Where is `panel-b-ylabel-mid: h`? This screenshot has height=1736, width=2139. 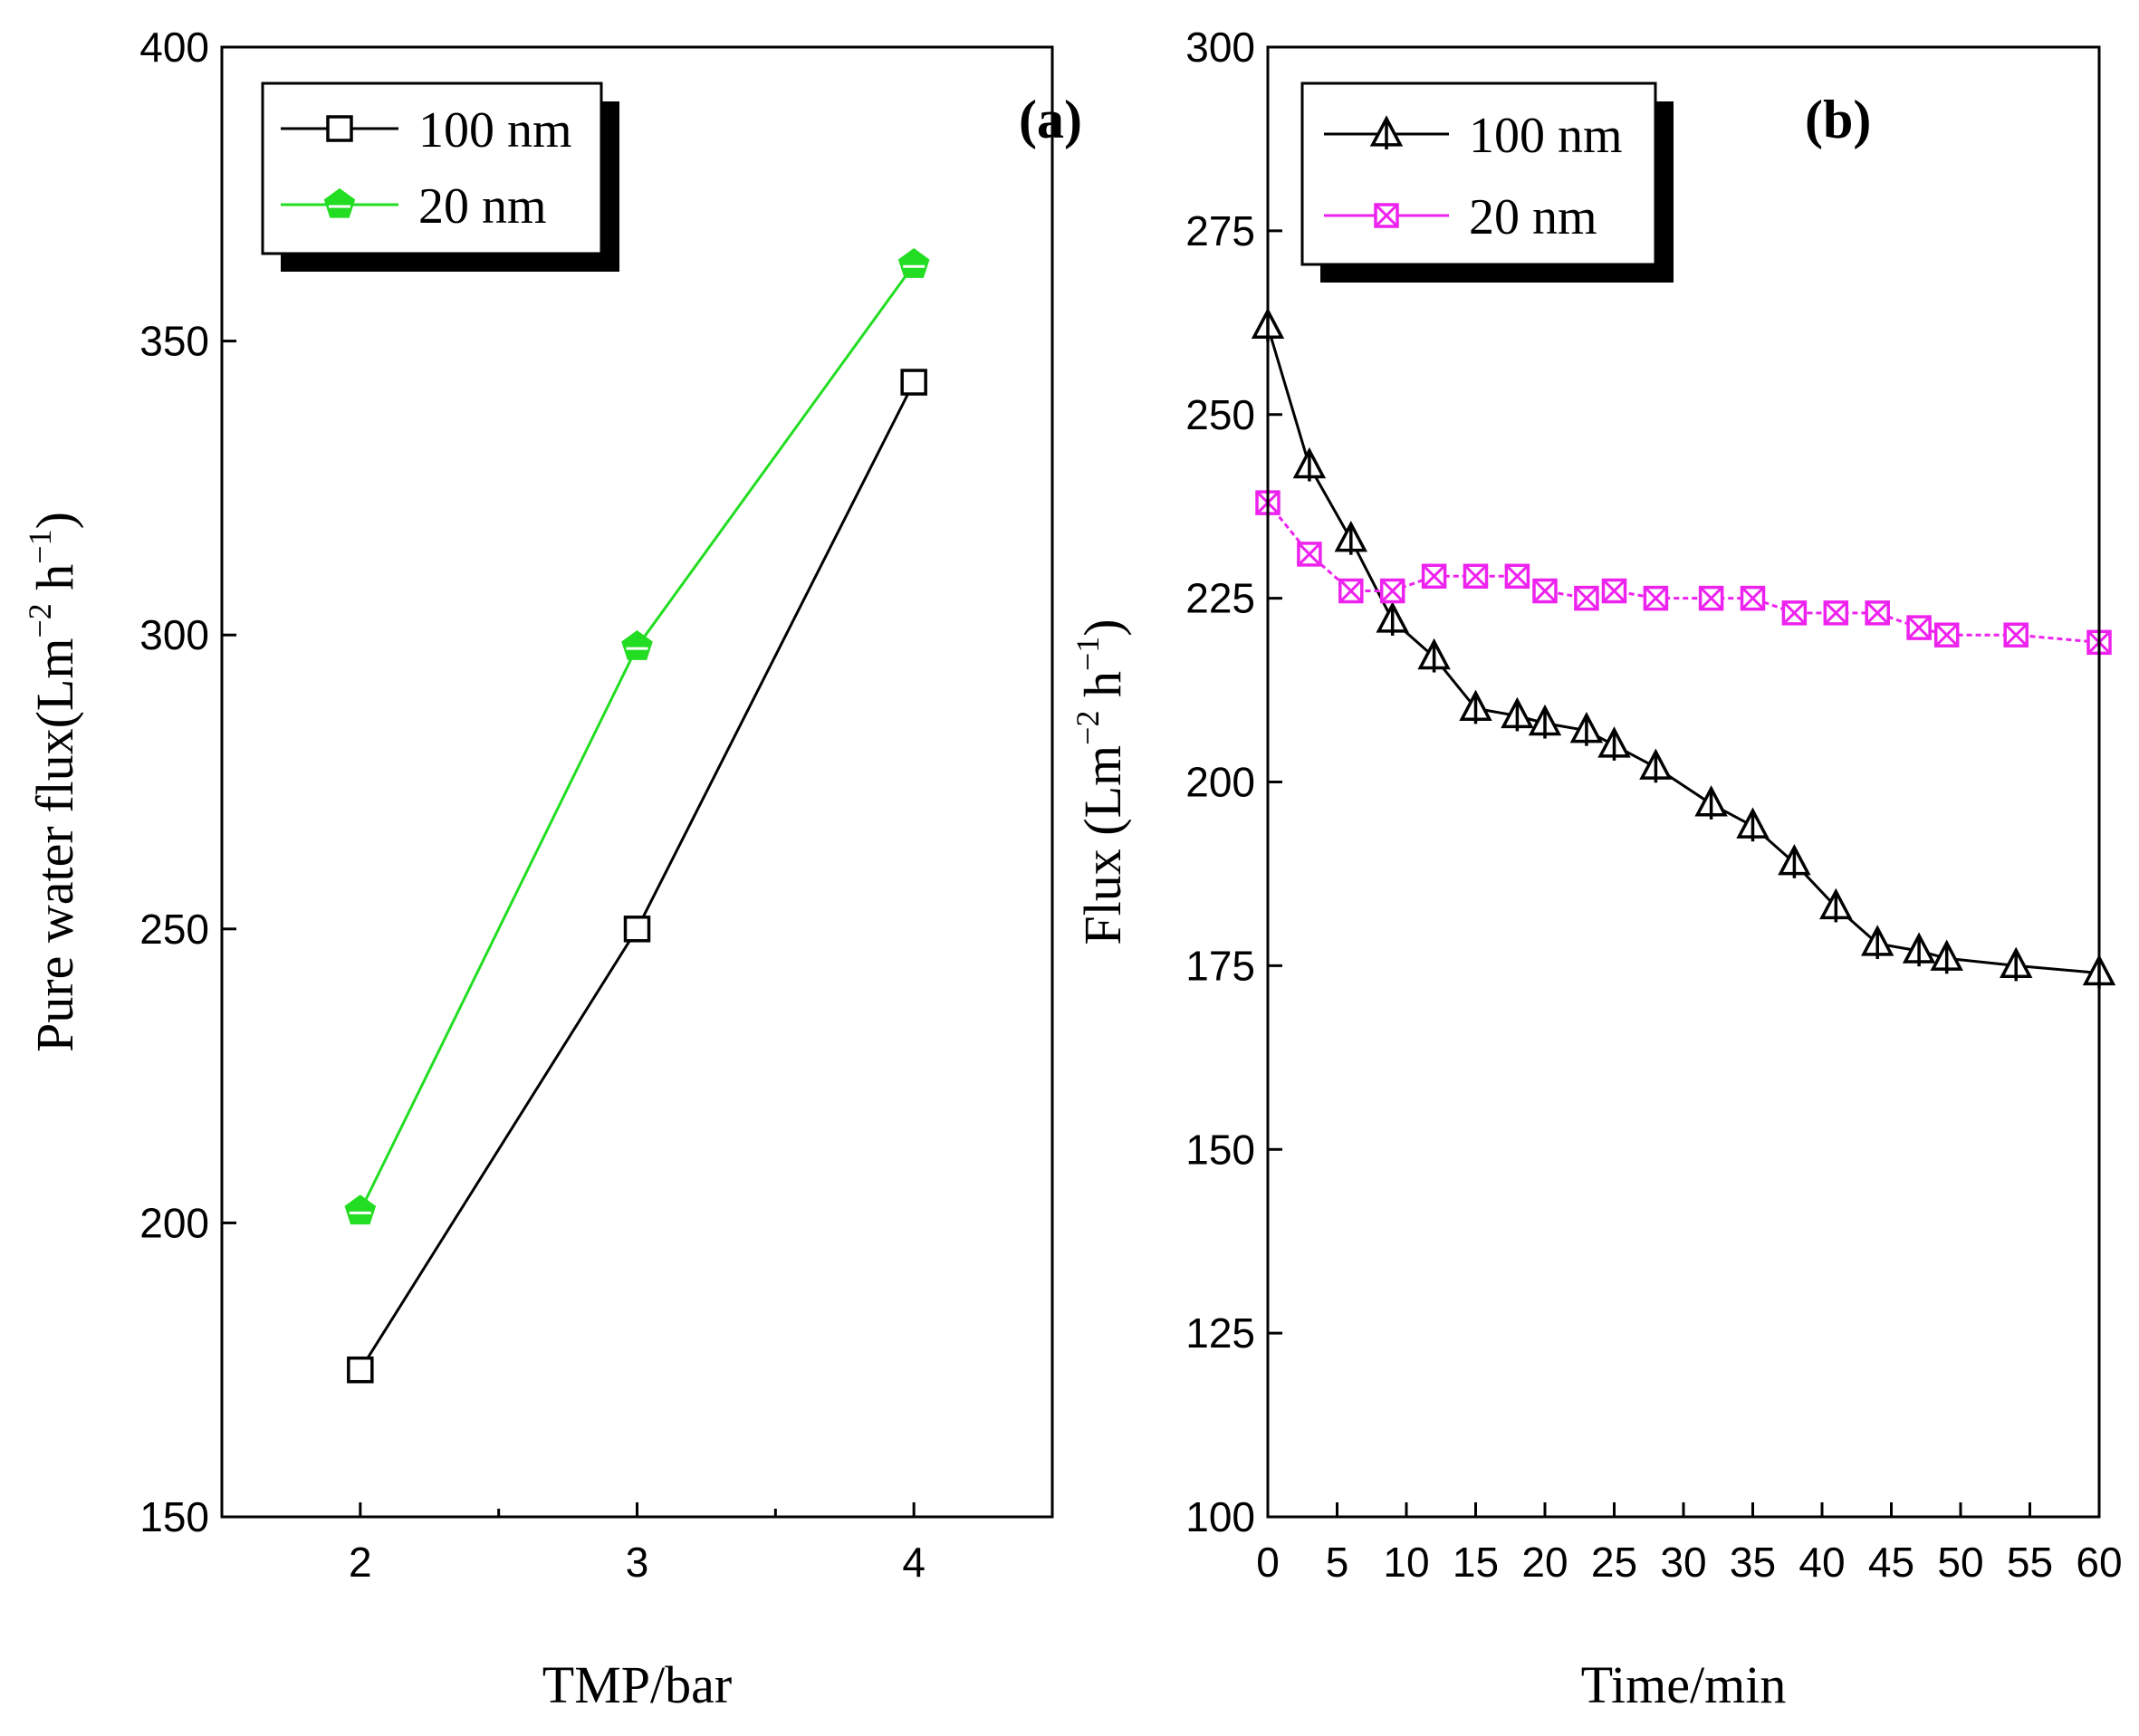
panel-b-ylabel-mid: h is located at coordinates (1102, 691).